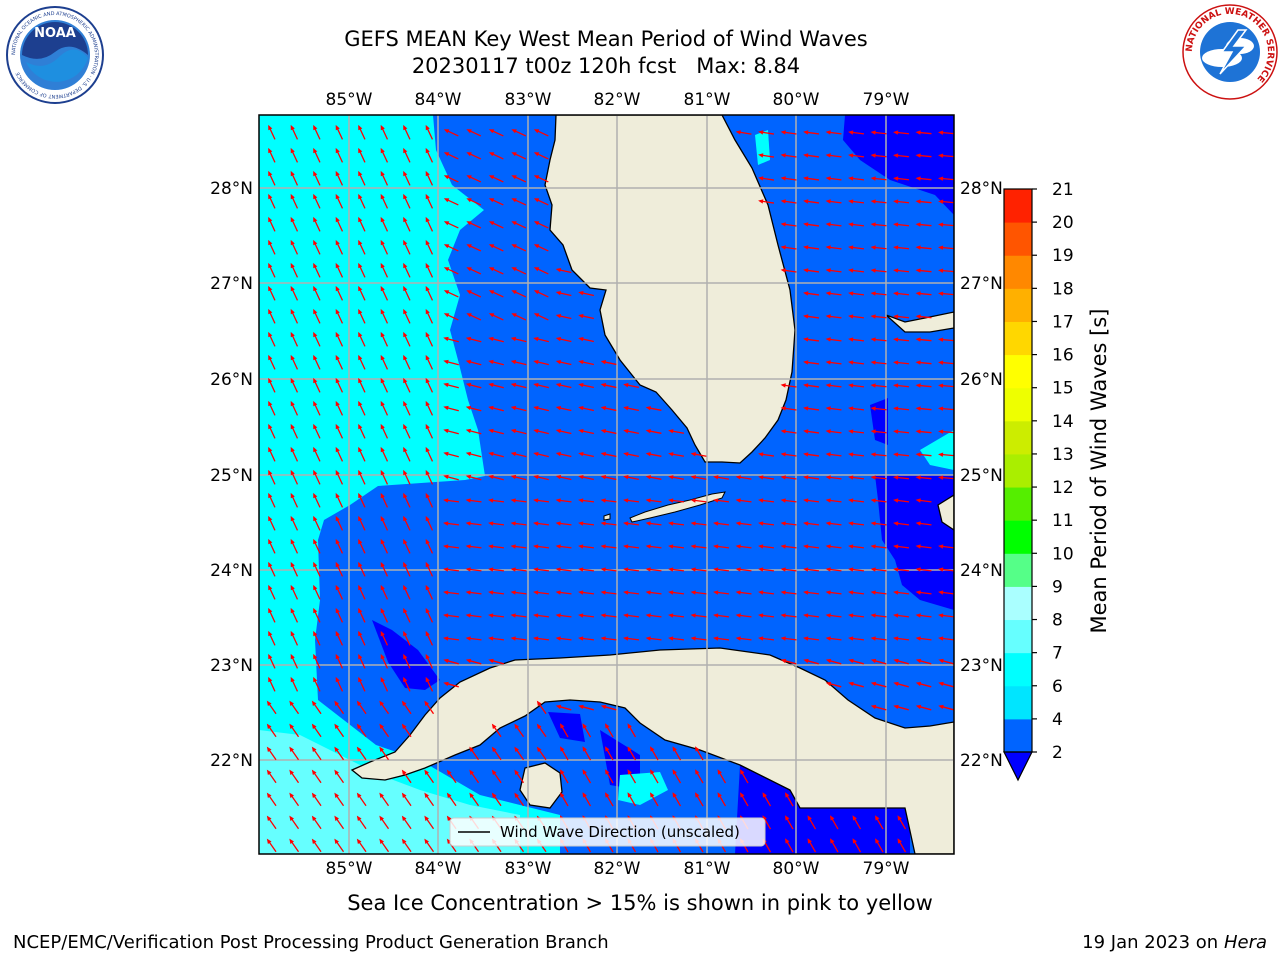 The width and height of the screenshot is (1280, 960). Describe the element at coordinates (1063, 289) in the screenshot. I see `colorbar-tick-label: 18` at that location.